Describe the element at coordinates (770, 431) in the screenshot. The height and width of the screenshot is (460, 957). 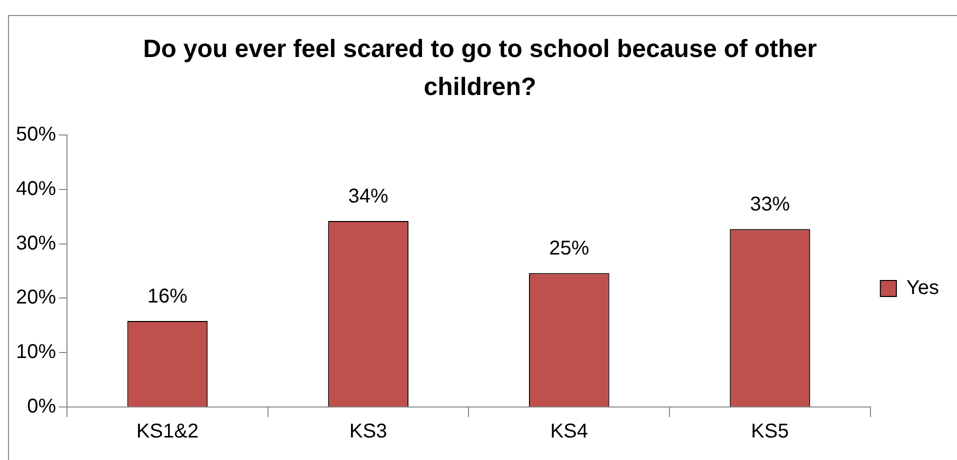
I see `x-tick-label: KS5` at that location.